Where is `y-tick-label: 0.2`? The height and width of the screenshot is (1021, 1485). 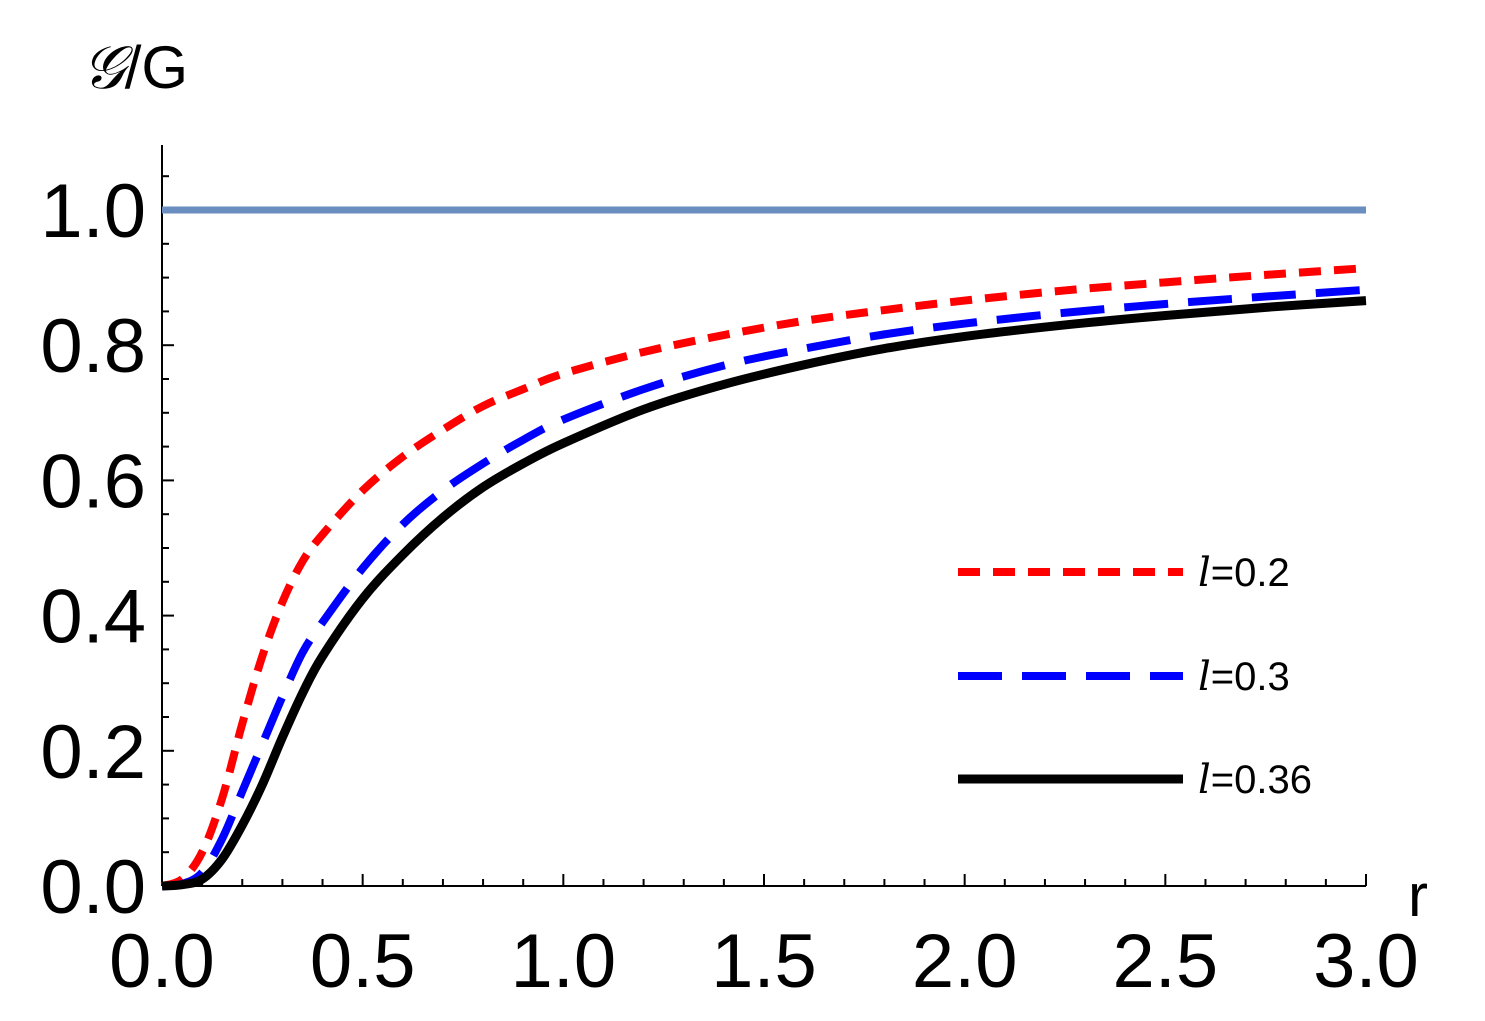
y-tick-label: 0.2 is located at coordinates (93, 752).